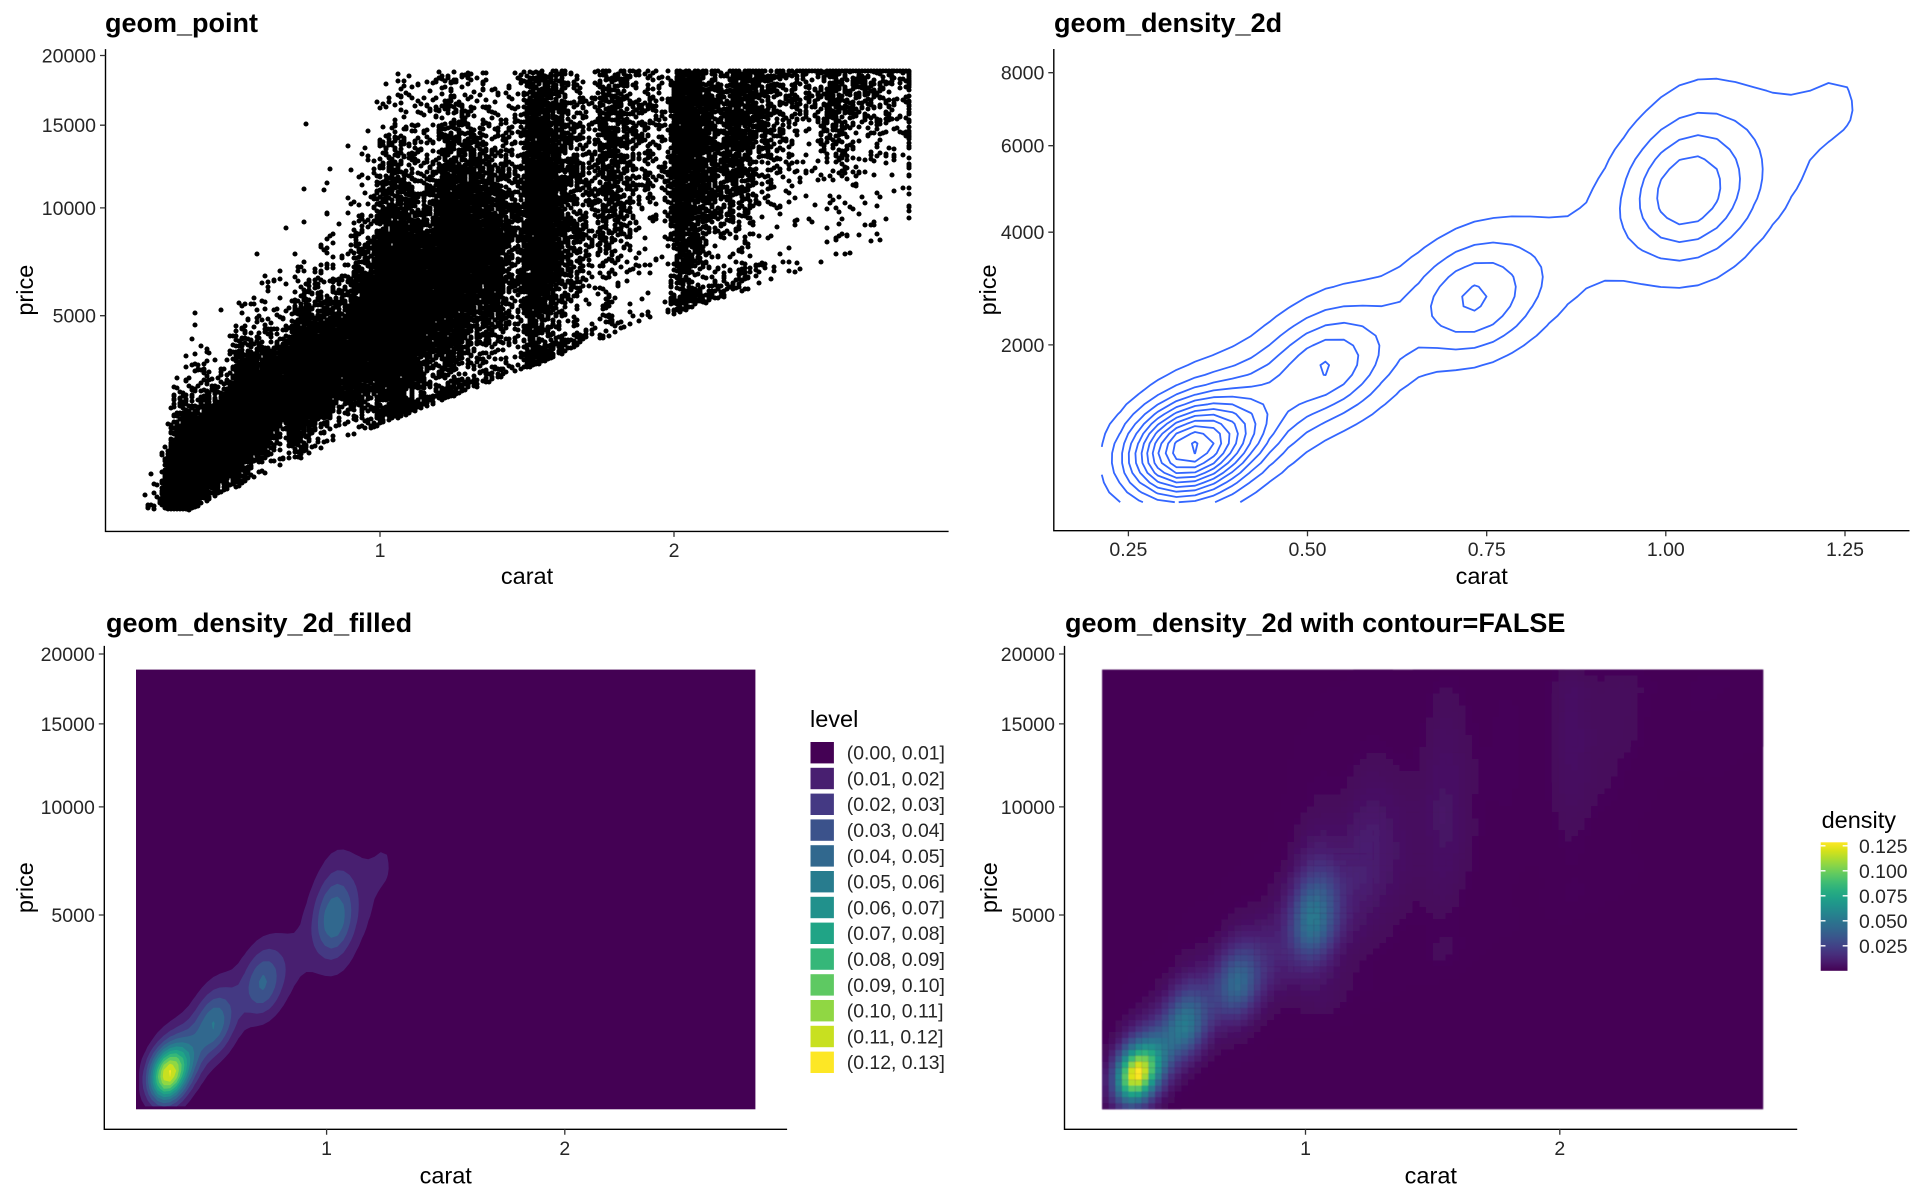  I want to click on svg-text: 8000, so click(1023, 74).